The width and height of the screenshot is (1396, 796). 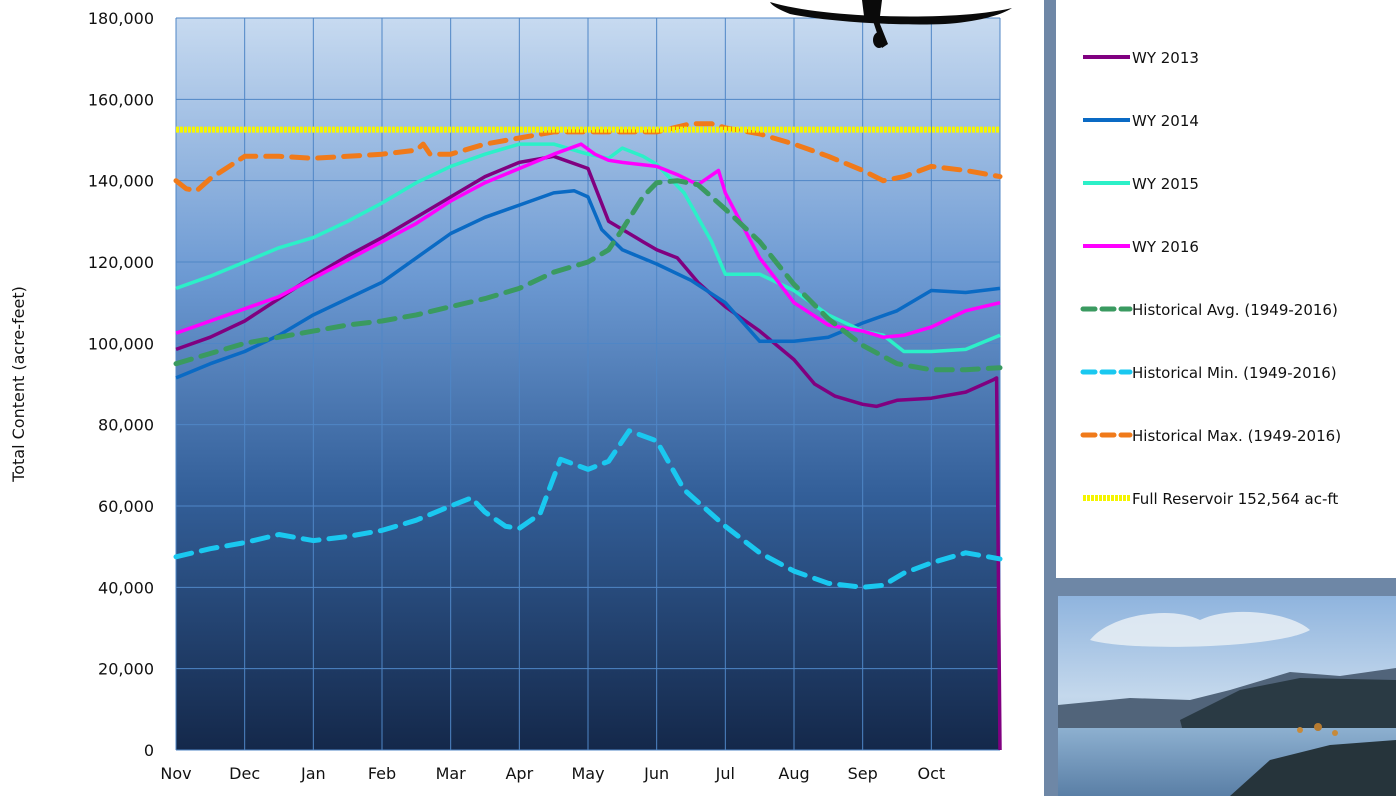 I want to click on x-tick-label: Aug, so click(x=793, y=773).